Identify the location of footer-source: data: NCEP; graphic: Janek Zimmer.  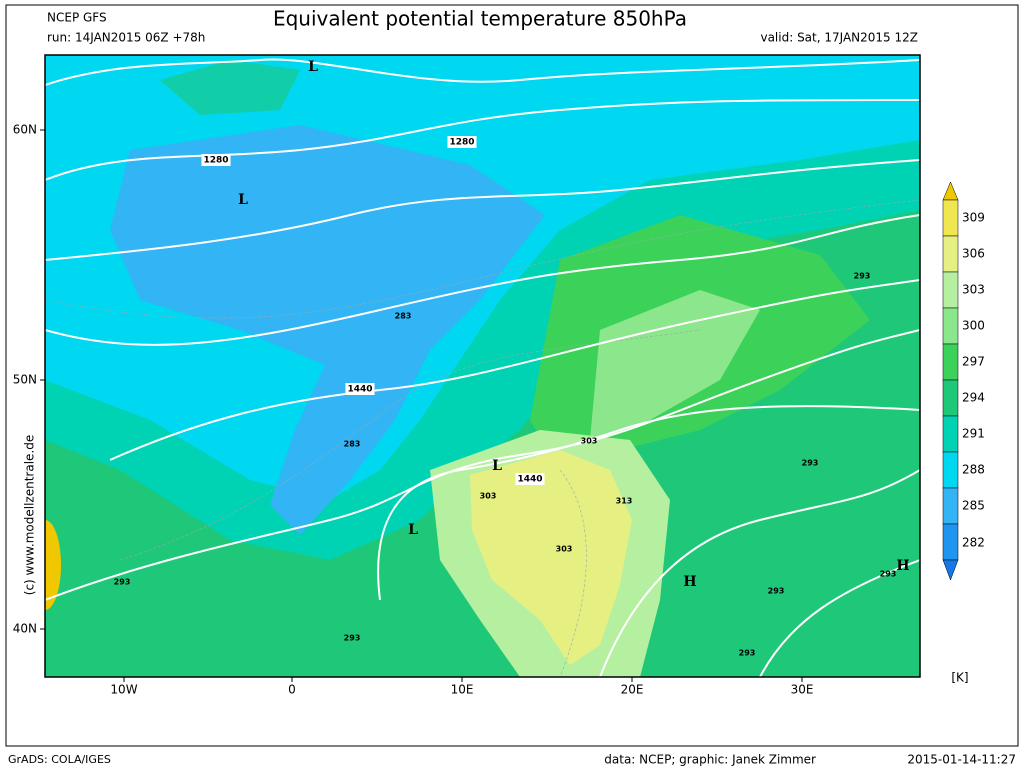
(710, 760).